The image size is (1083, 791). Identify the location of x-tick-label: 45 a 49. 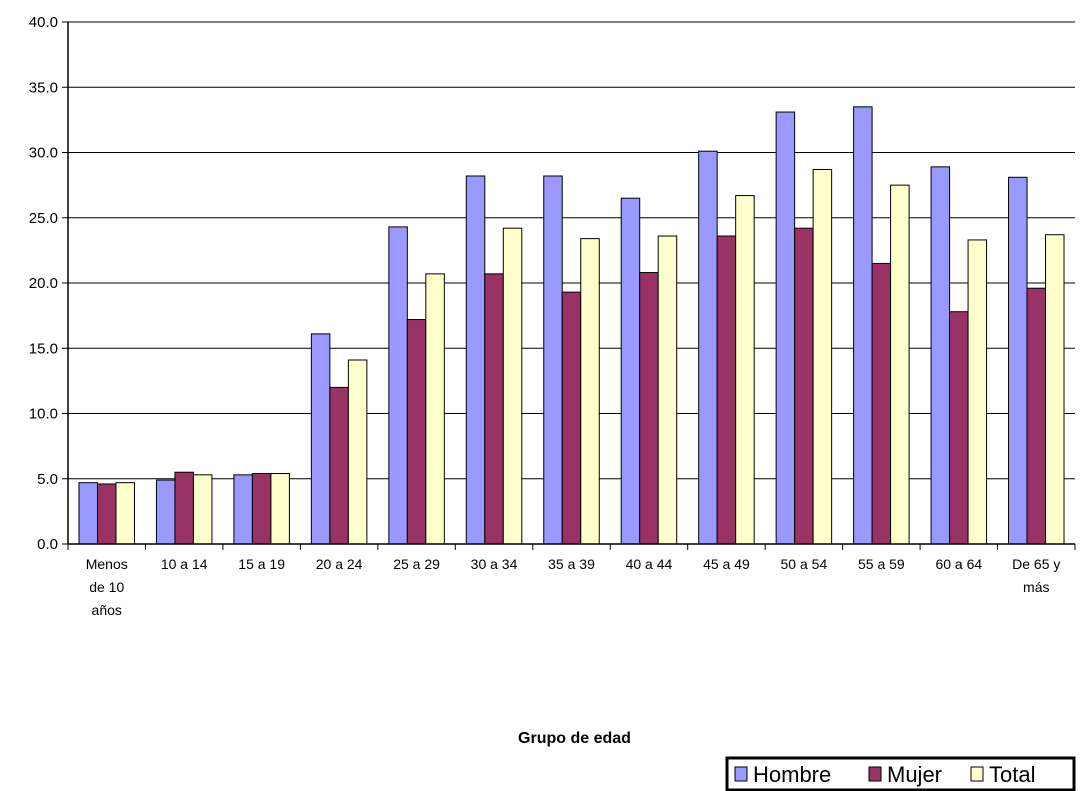
(726, 564).